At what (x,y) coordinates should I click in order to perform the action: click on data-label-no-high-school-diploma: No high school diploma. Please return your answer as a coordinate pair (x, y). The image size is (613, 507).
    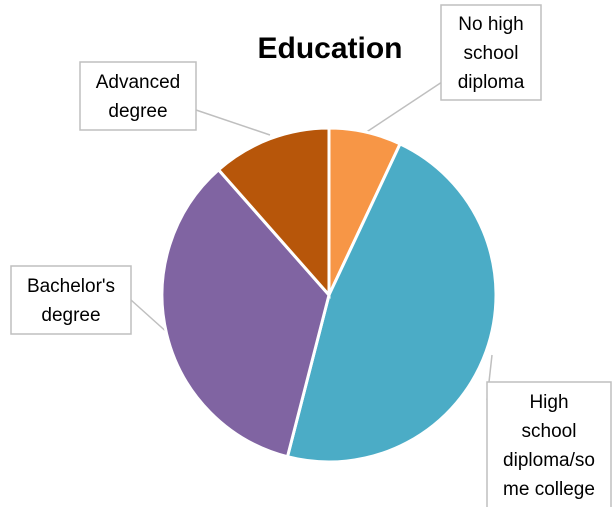
    Looking at the image, I should click on (491, 52).